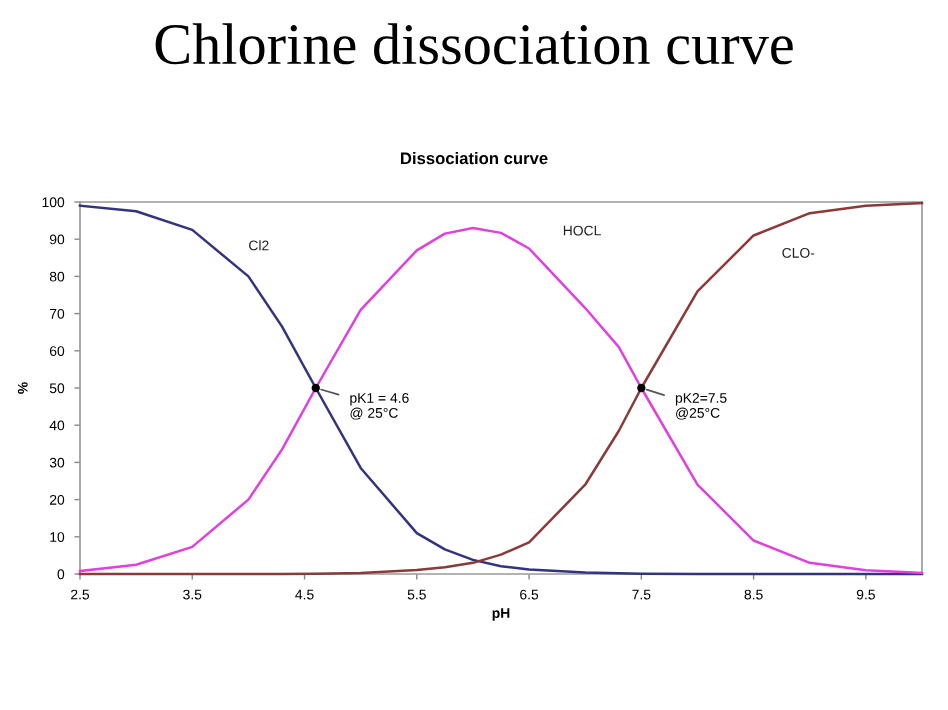 Image resolution: width=948 pixels, height=710 pixels. Describe the element at coordinates (474, 44) in the screenshot. I see `chart-title: Chlorine dissociation curve` at that location.